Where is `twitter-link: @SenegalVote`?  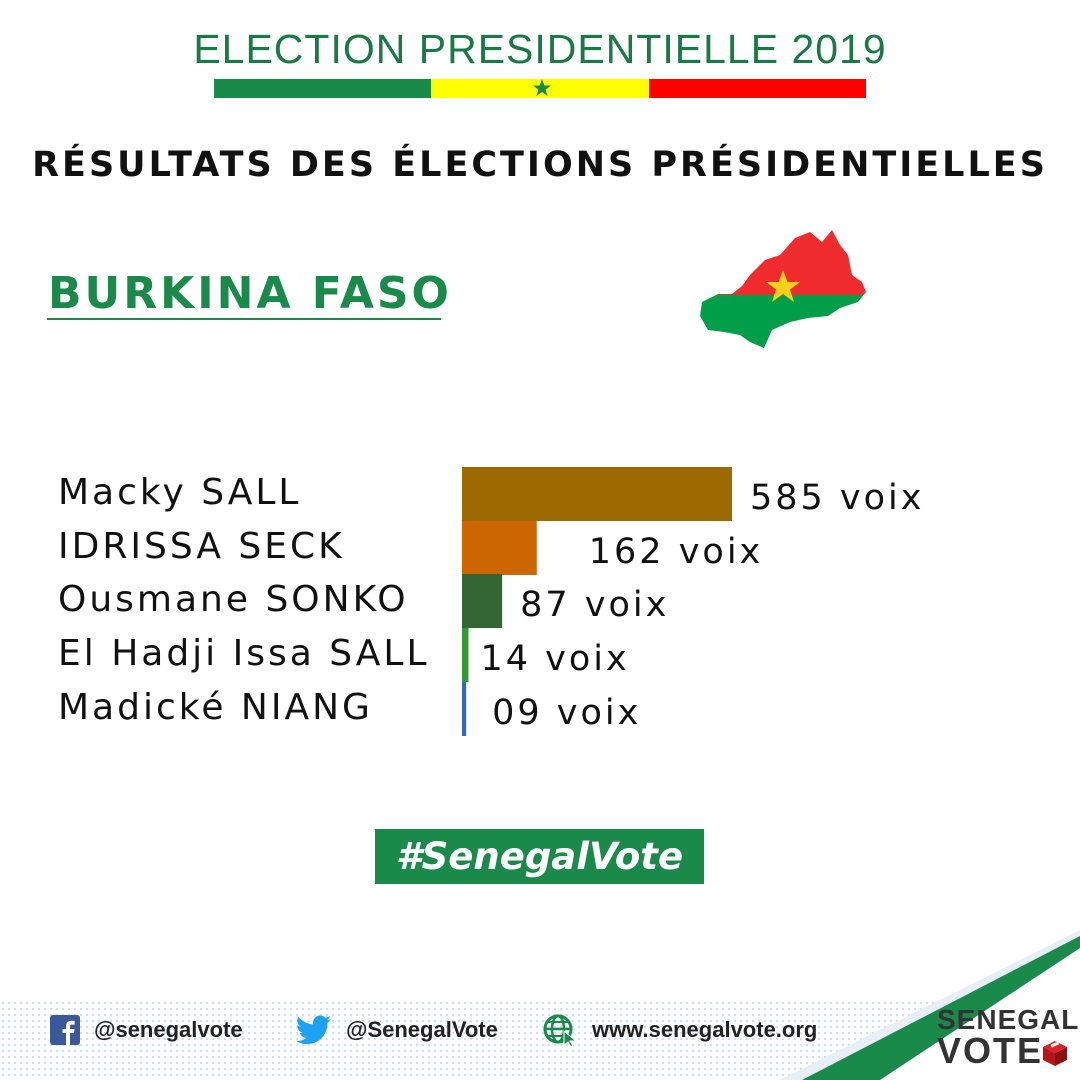 twitter-link: @SenegalVote is located at coordinates (397, 1030).